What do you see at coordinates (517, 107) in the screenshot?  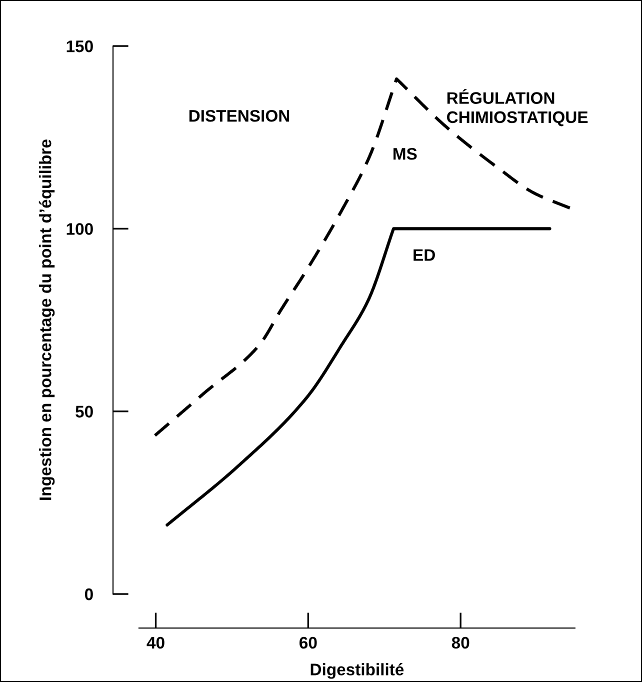 I see `annotation: RÉGULATION CHIMIOSTATIQUE` at bounding box center [517, 107].